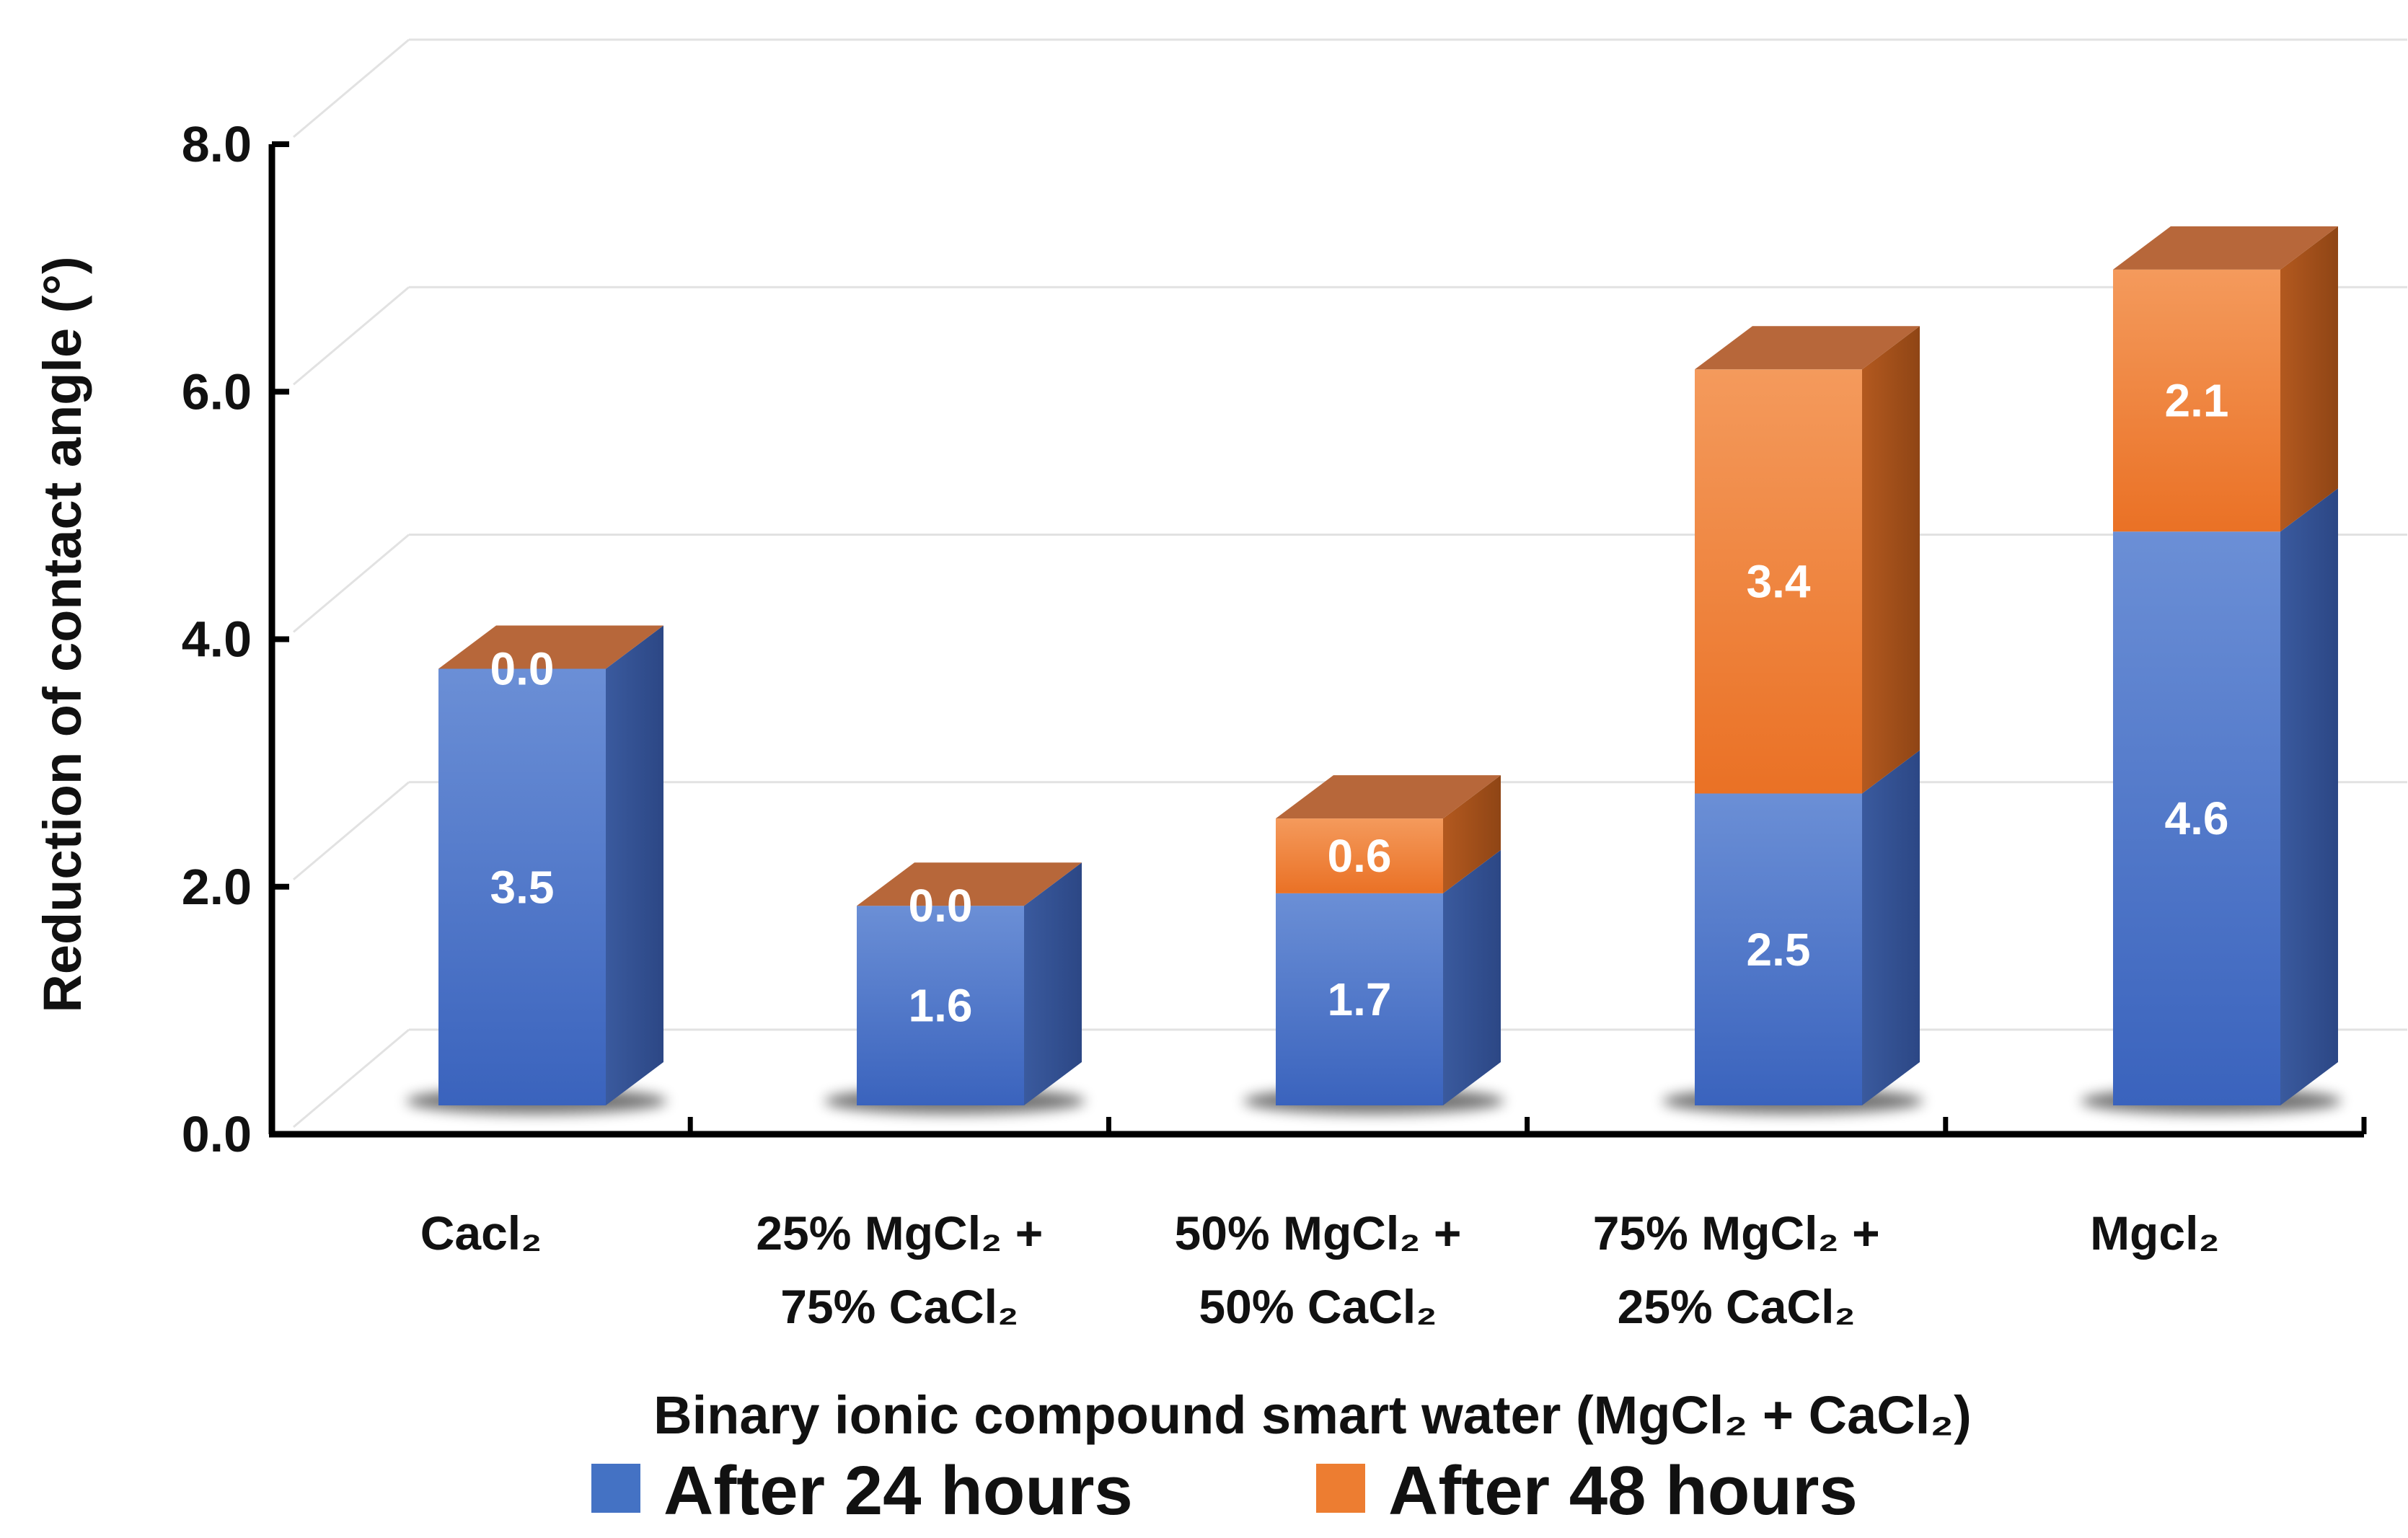 This screenshot has width=2408, height=1538. Describe the element at coordinates (217, 1134) in the screenshot. I see `y-tick-label: 0.0` at that location.